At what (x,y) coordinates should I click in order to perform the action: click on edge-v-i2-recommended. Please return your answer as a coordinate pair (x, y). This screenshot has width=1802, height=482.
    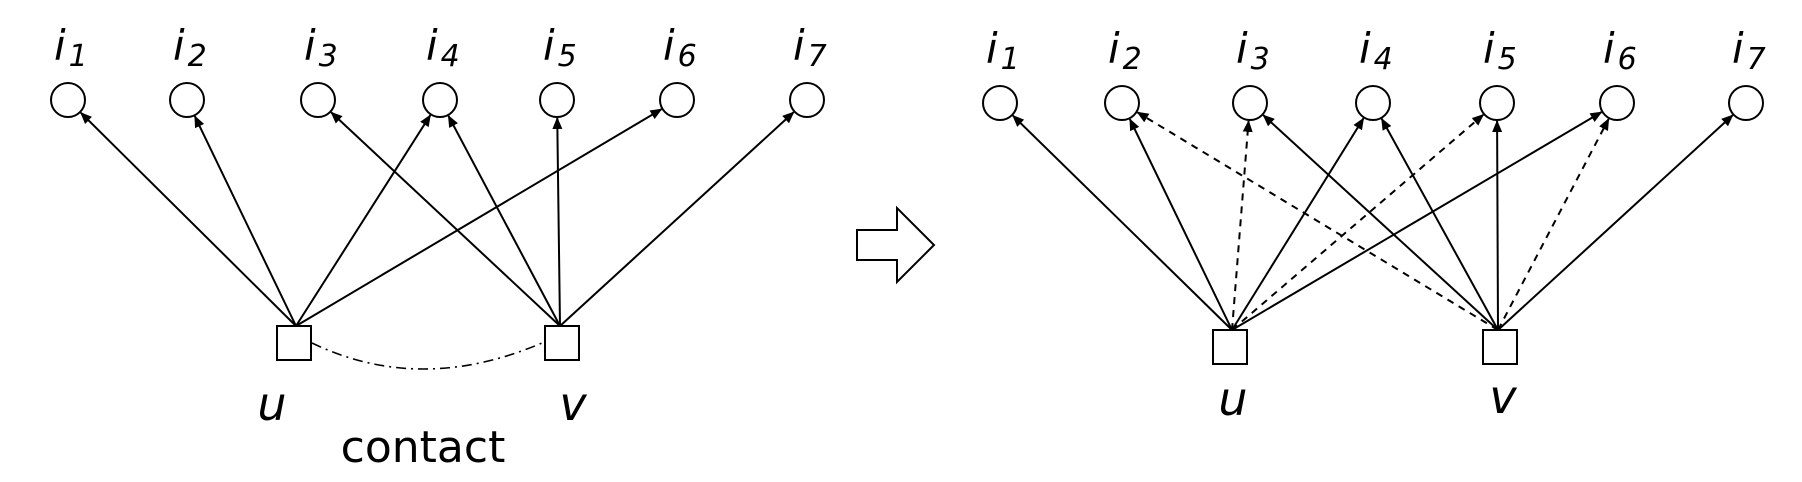
    Looking at the image, I should click on (1317, 221).